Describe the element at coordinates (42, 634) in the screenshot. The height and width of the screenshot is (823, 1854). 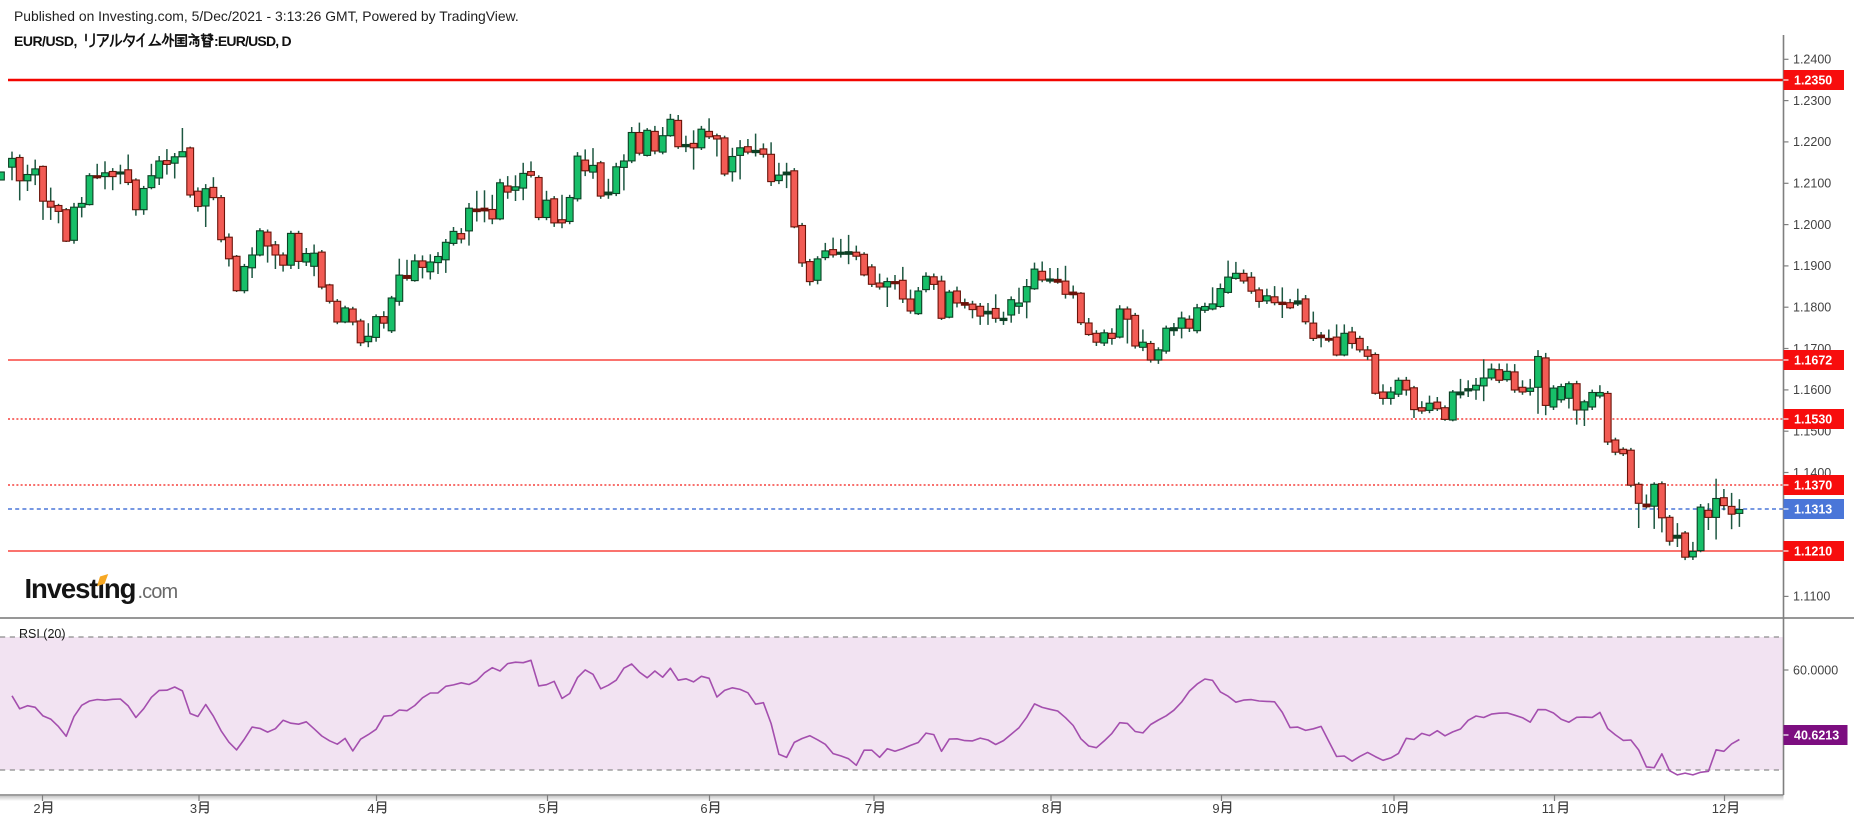
I see `svg-text: RSI (20)` at that location.